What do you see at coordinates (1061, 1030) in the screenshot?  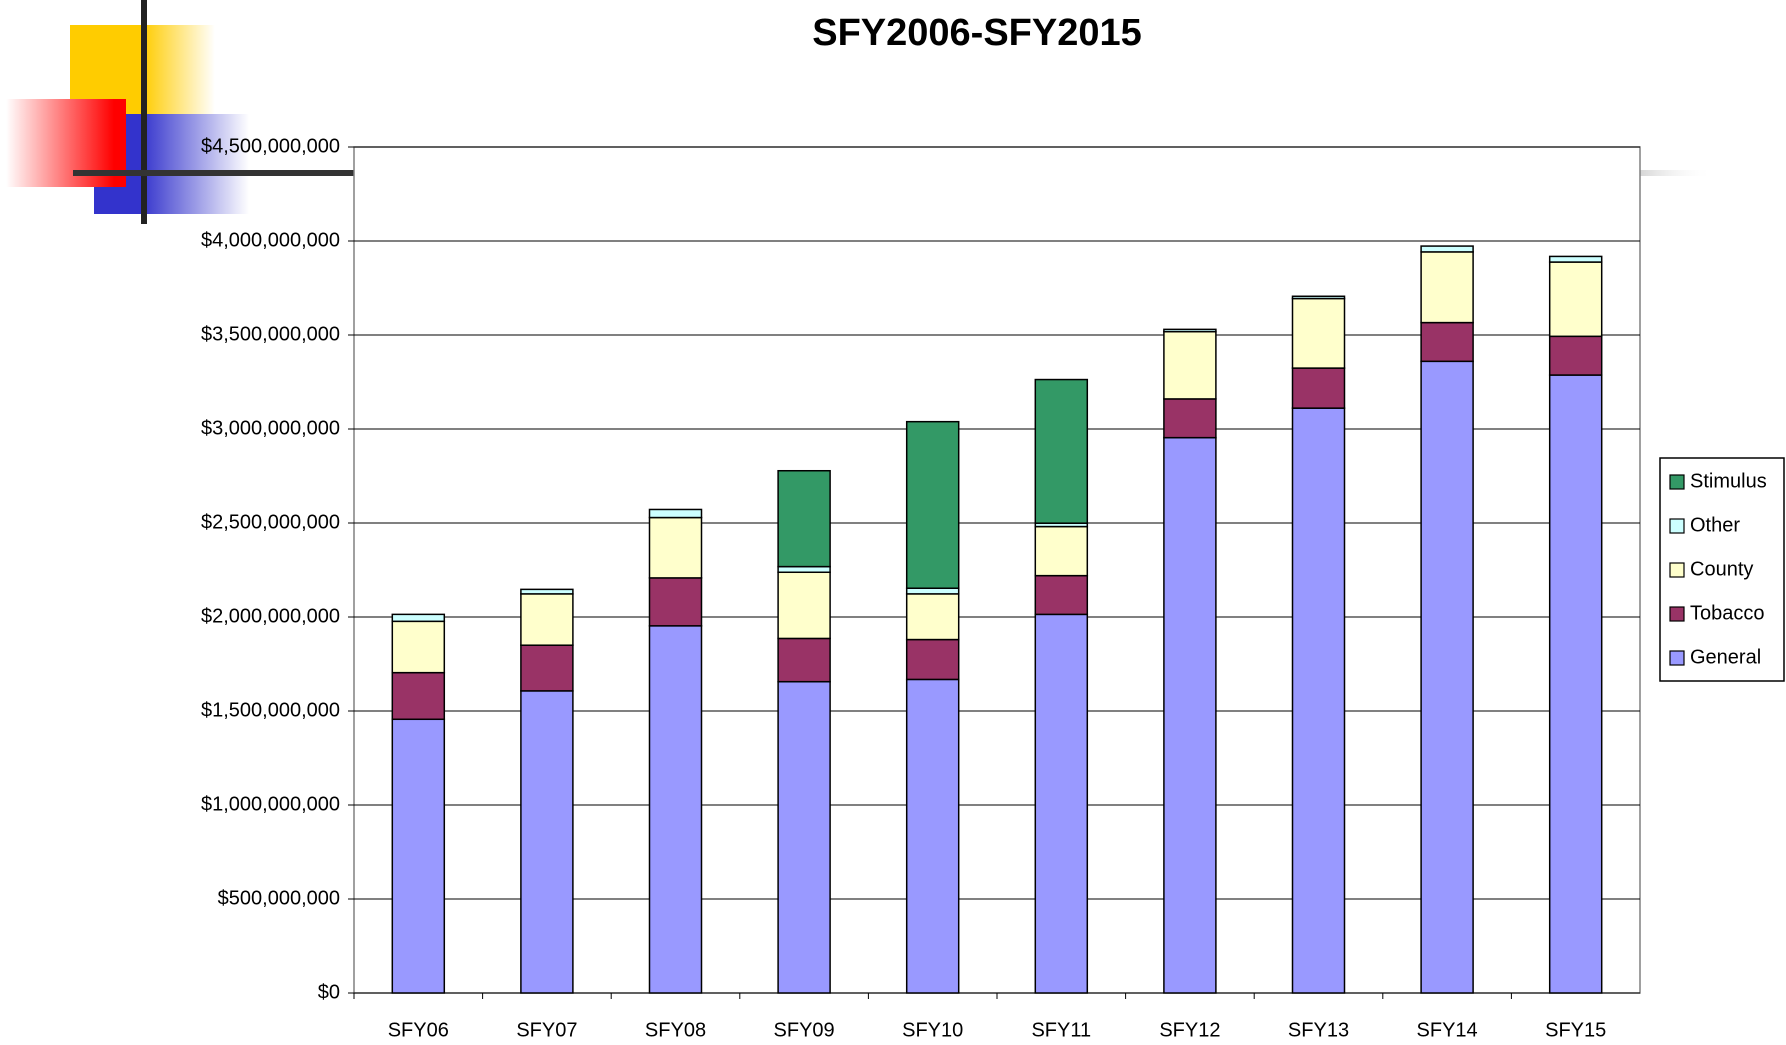 I see `x-tick-label: SFY11` at bounding box center [1061, 1030].